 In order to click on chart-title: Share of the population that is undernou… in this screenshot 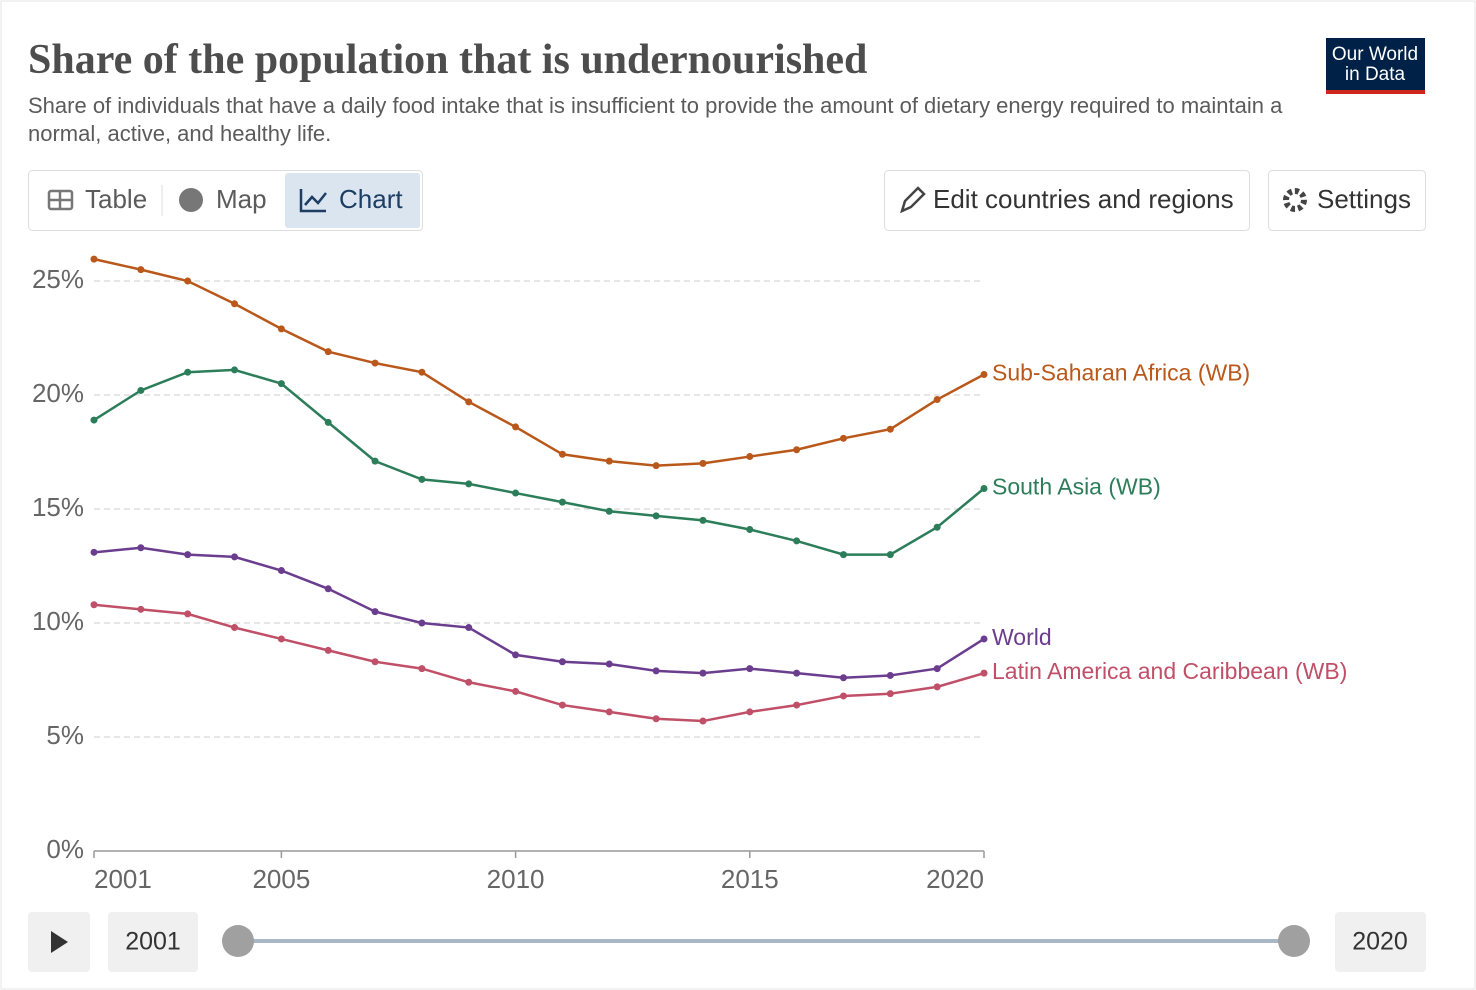, I will do `click(448, 60)`.